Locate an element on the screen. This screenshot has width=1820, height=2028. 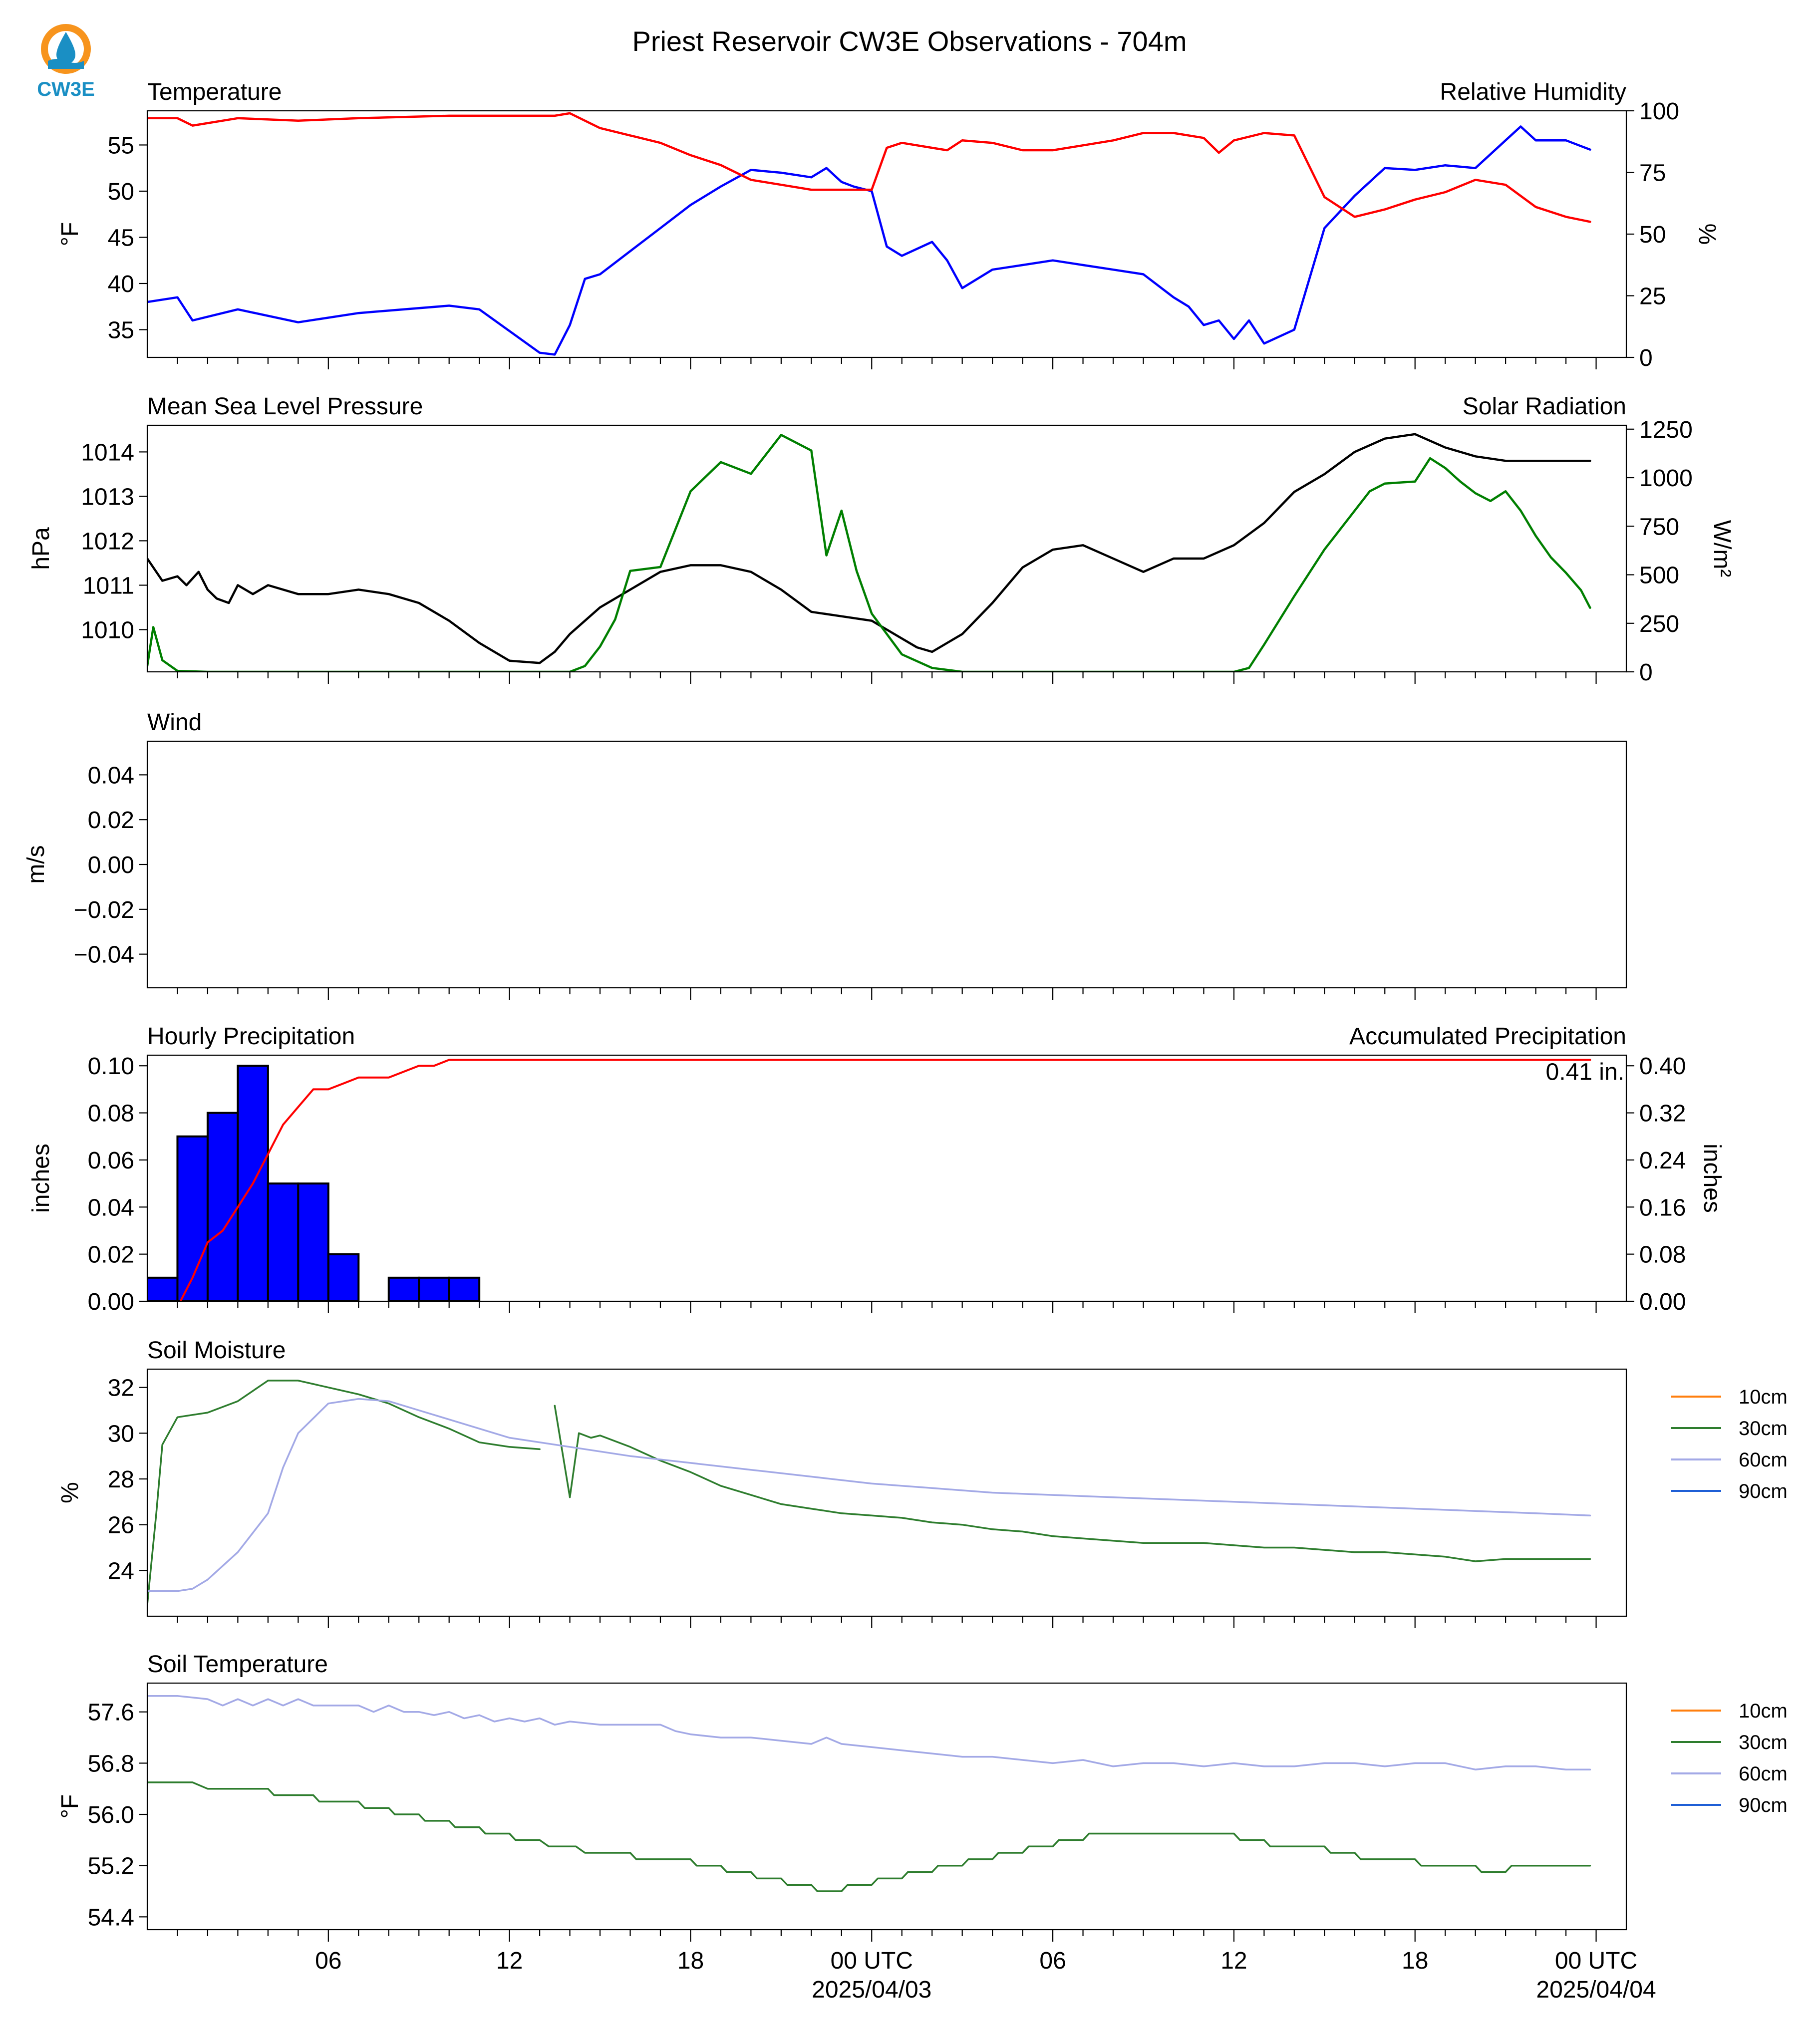
y-tick-label: 55.2 is located at coordinates (111, 1866).